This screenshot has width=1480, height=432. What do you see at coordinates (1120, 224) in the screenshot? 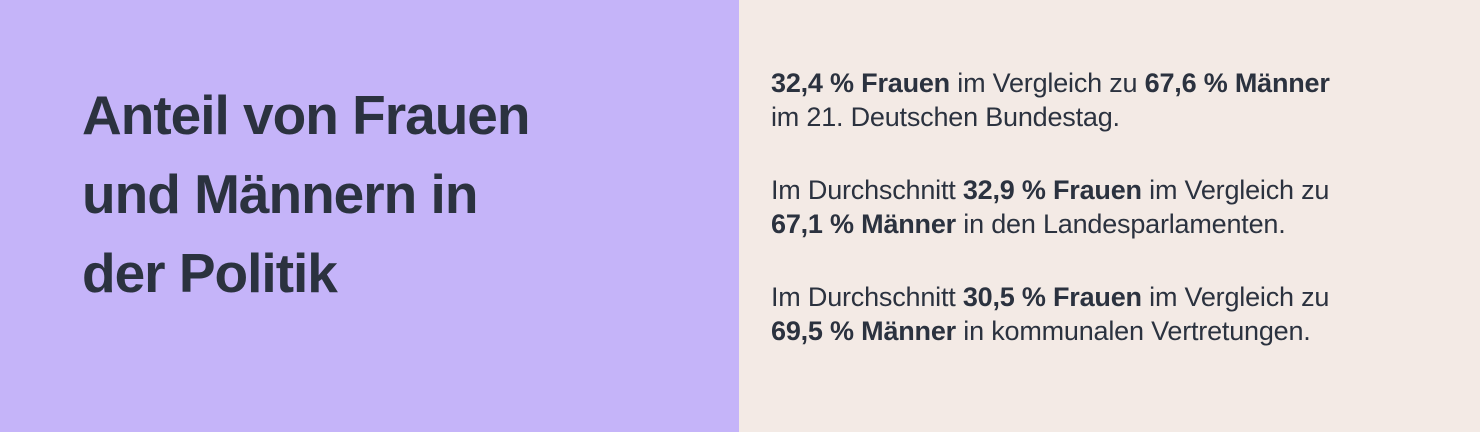
I see `stat-text: in den Landesparlamenten.` at bounding box center [1120, 224].